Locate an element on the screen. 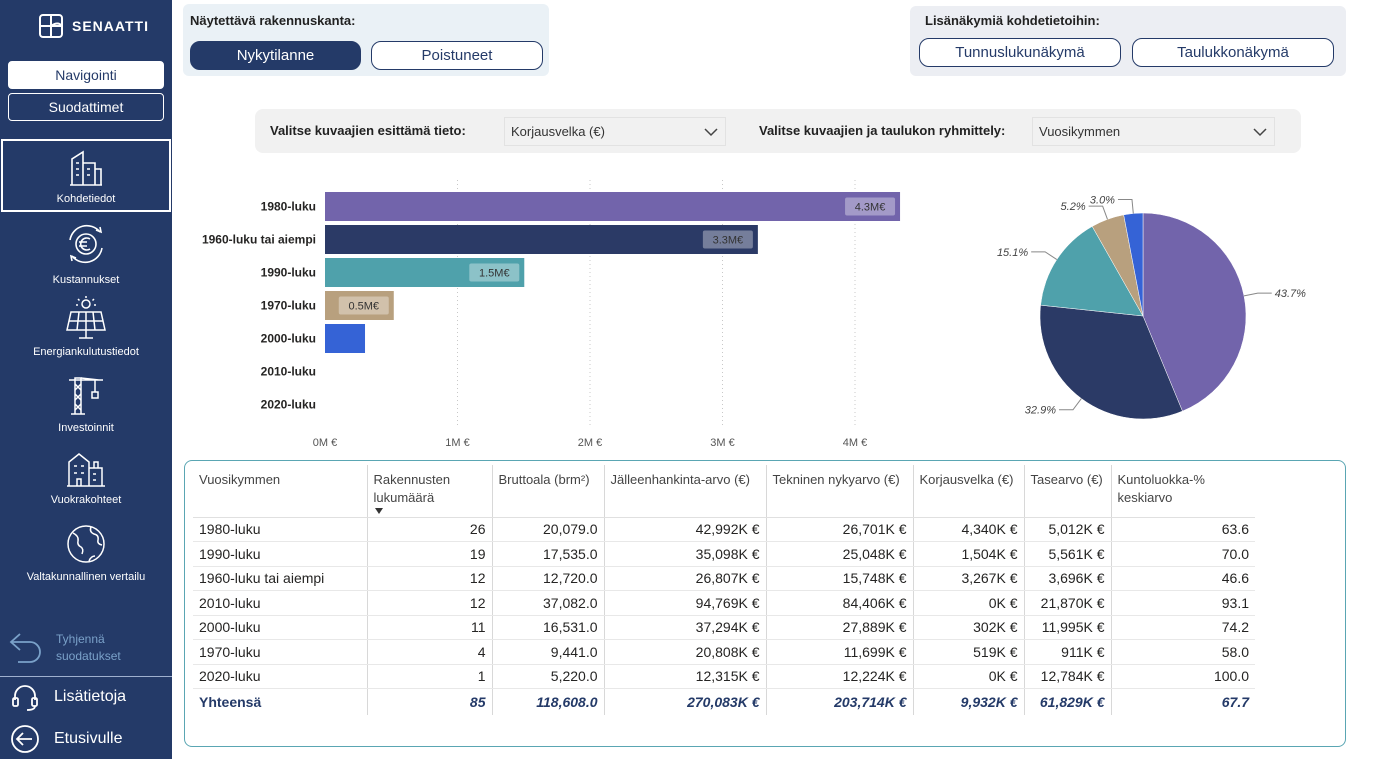 This screenshot has width=1377, height=759. category-label: 1960-luku tai aiempi is located at coordinates (259, 240).